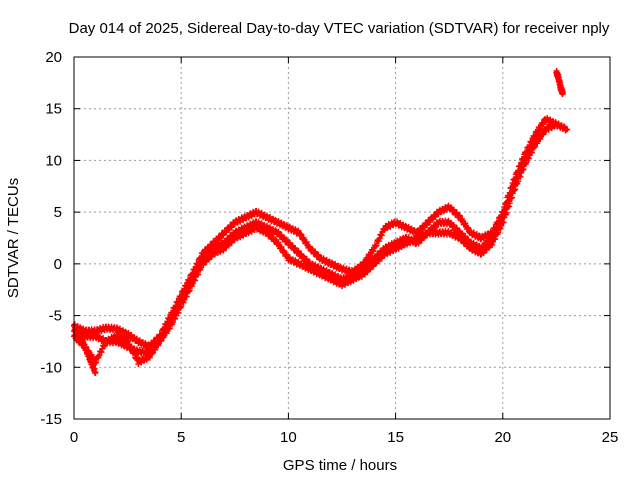 The width and height of the screenshot is (640, 480). I want to click on y-tick-label: 10, so click(53, 160).